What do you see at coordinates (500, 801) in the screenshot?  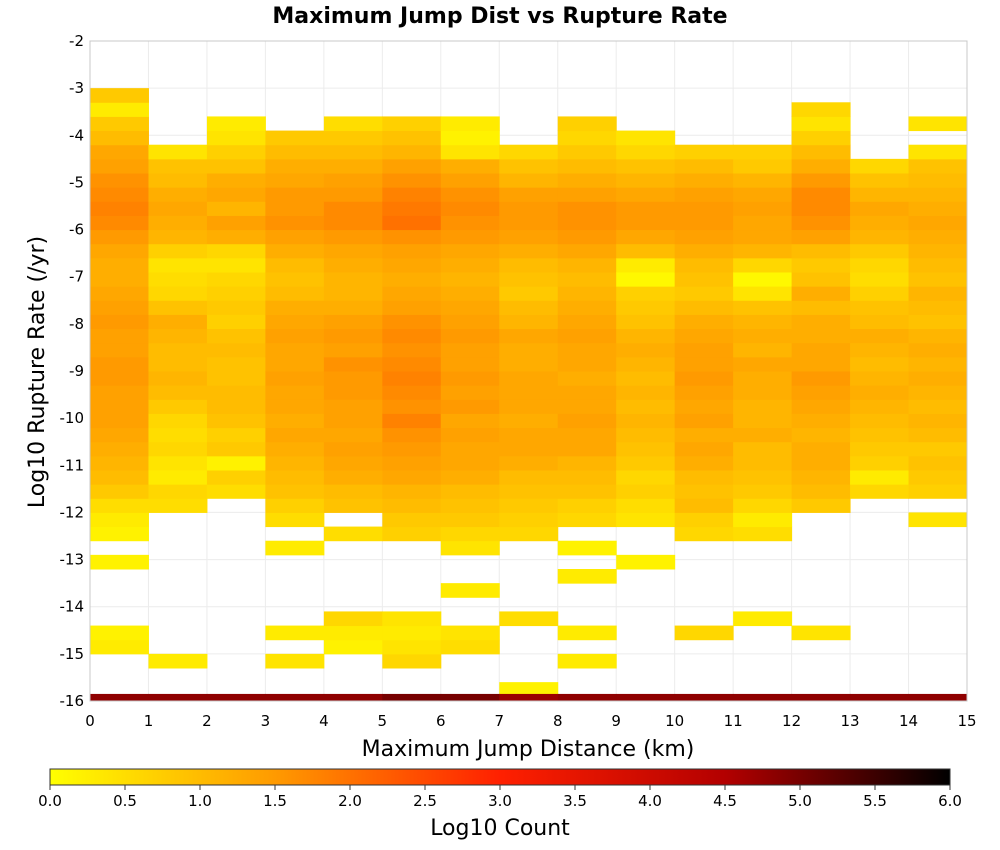 I see `colorbar-tick-label: 3.0` at bounding box center [500, 801].